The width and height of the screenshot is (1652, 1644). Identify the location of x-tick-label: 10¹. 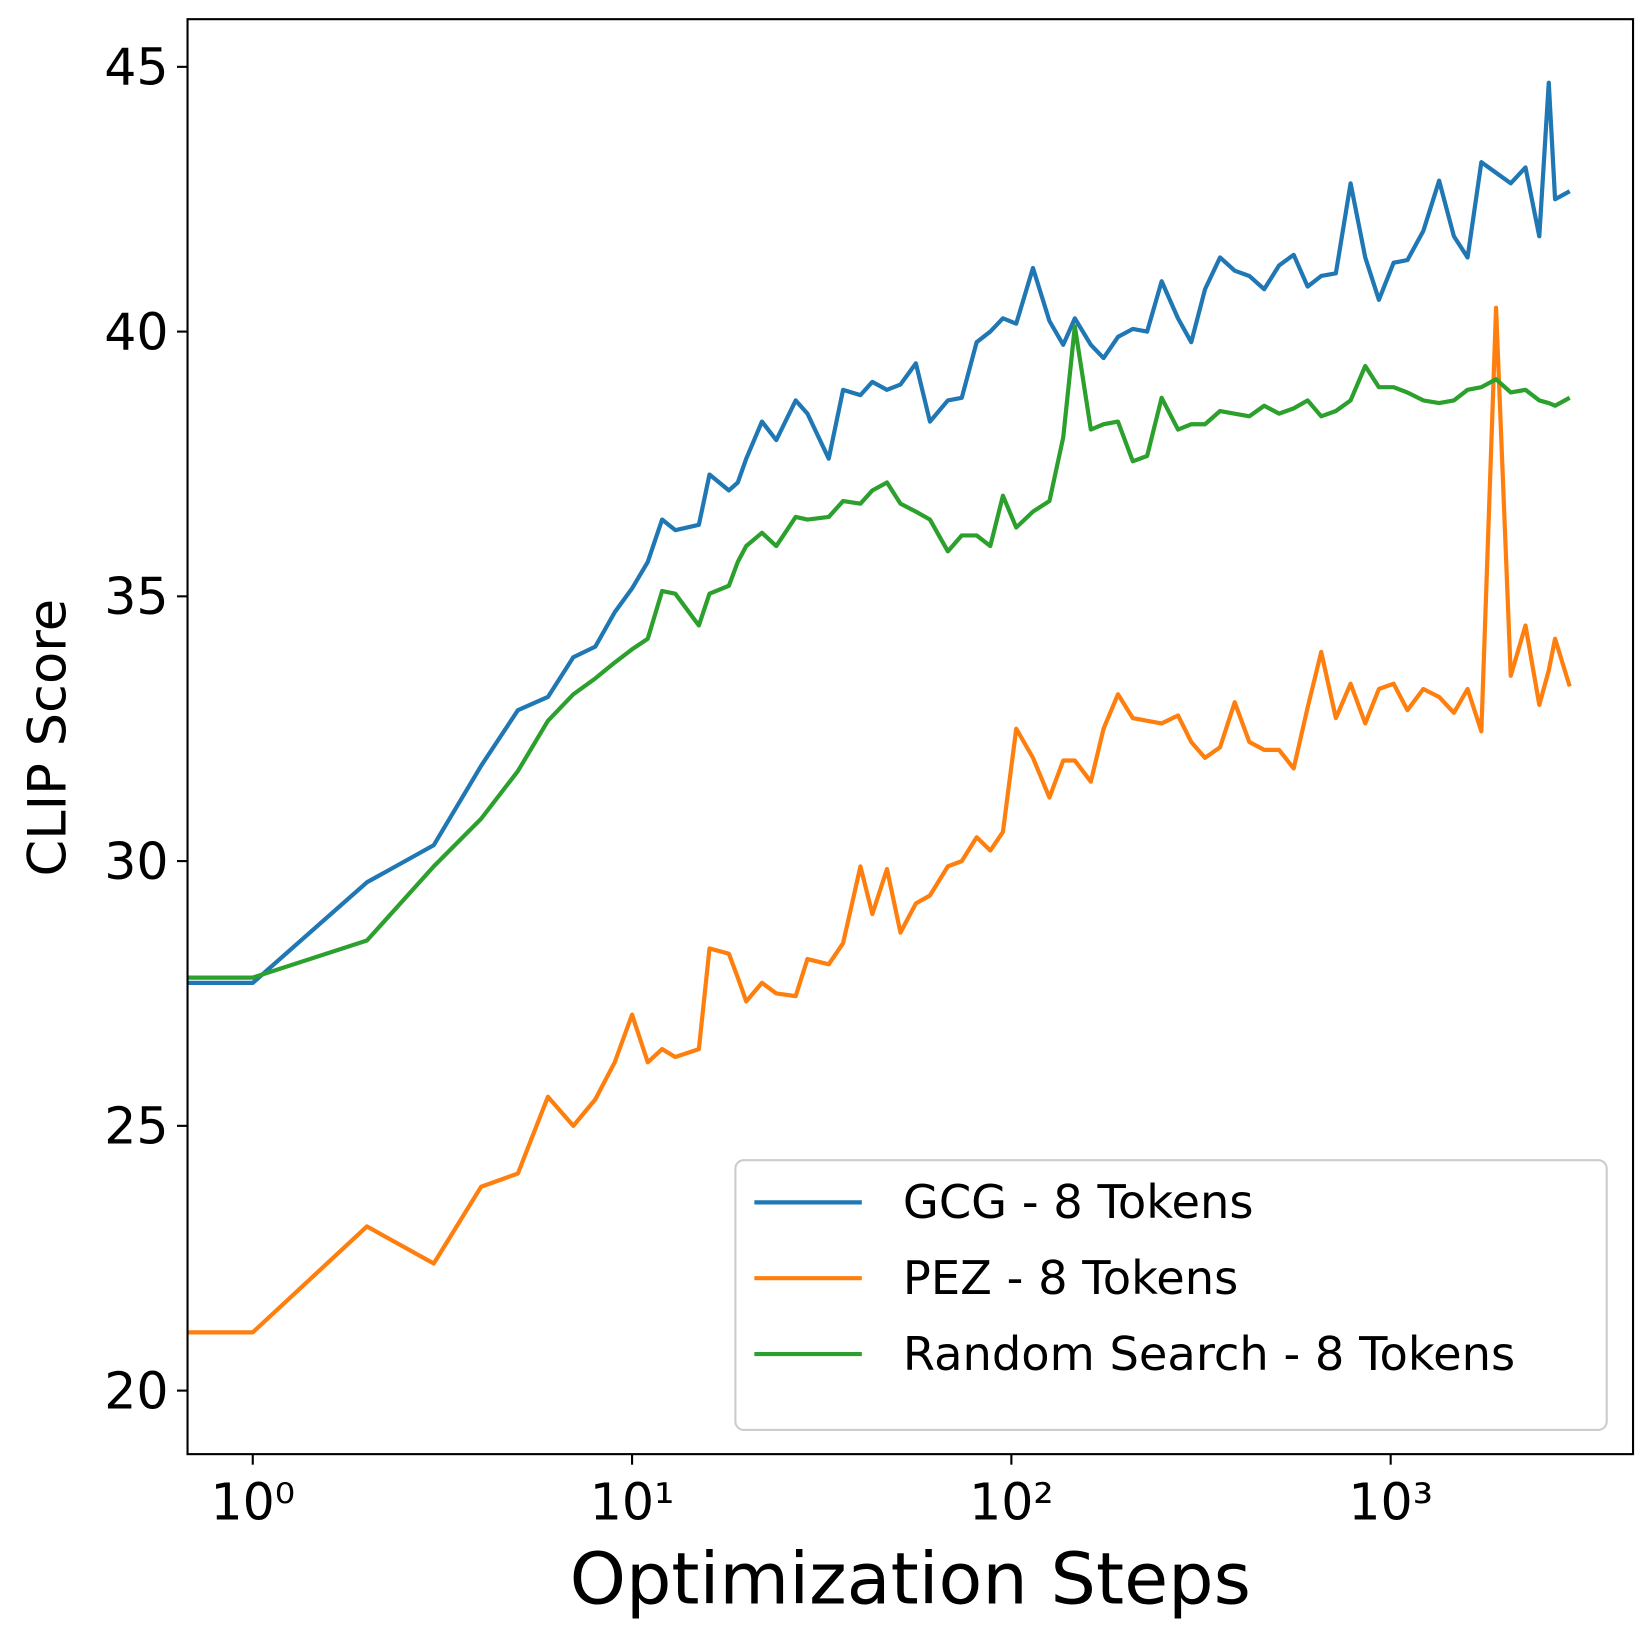
(632, 1501).